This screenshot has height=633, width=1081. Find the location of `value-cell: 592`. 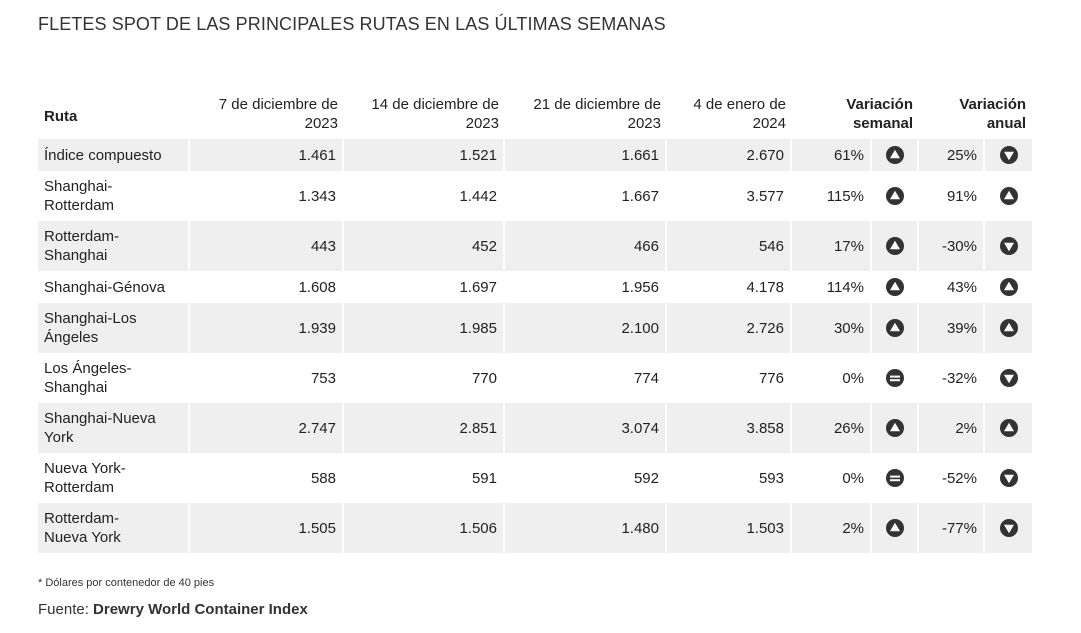

value-cell: 592 is located at coordinates (586, 478).